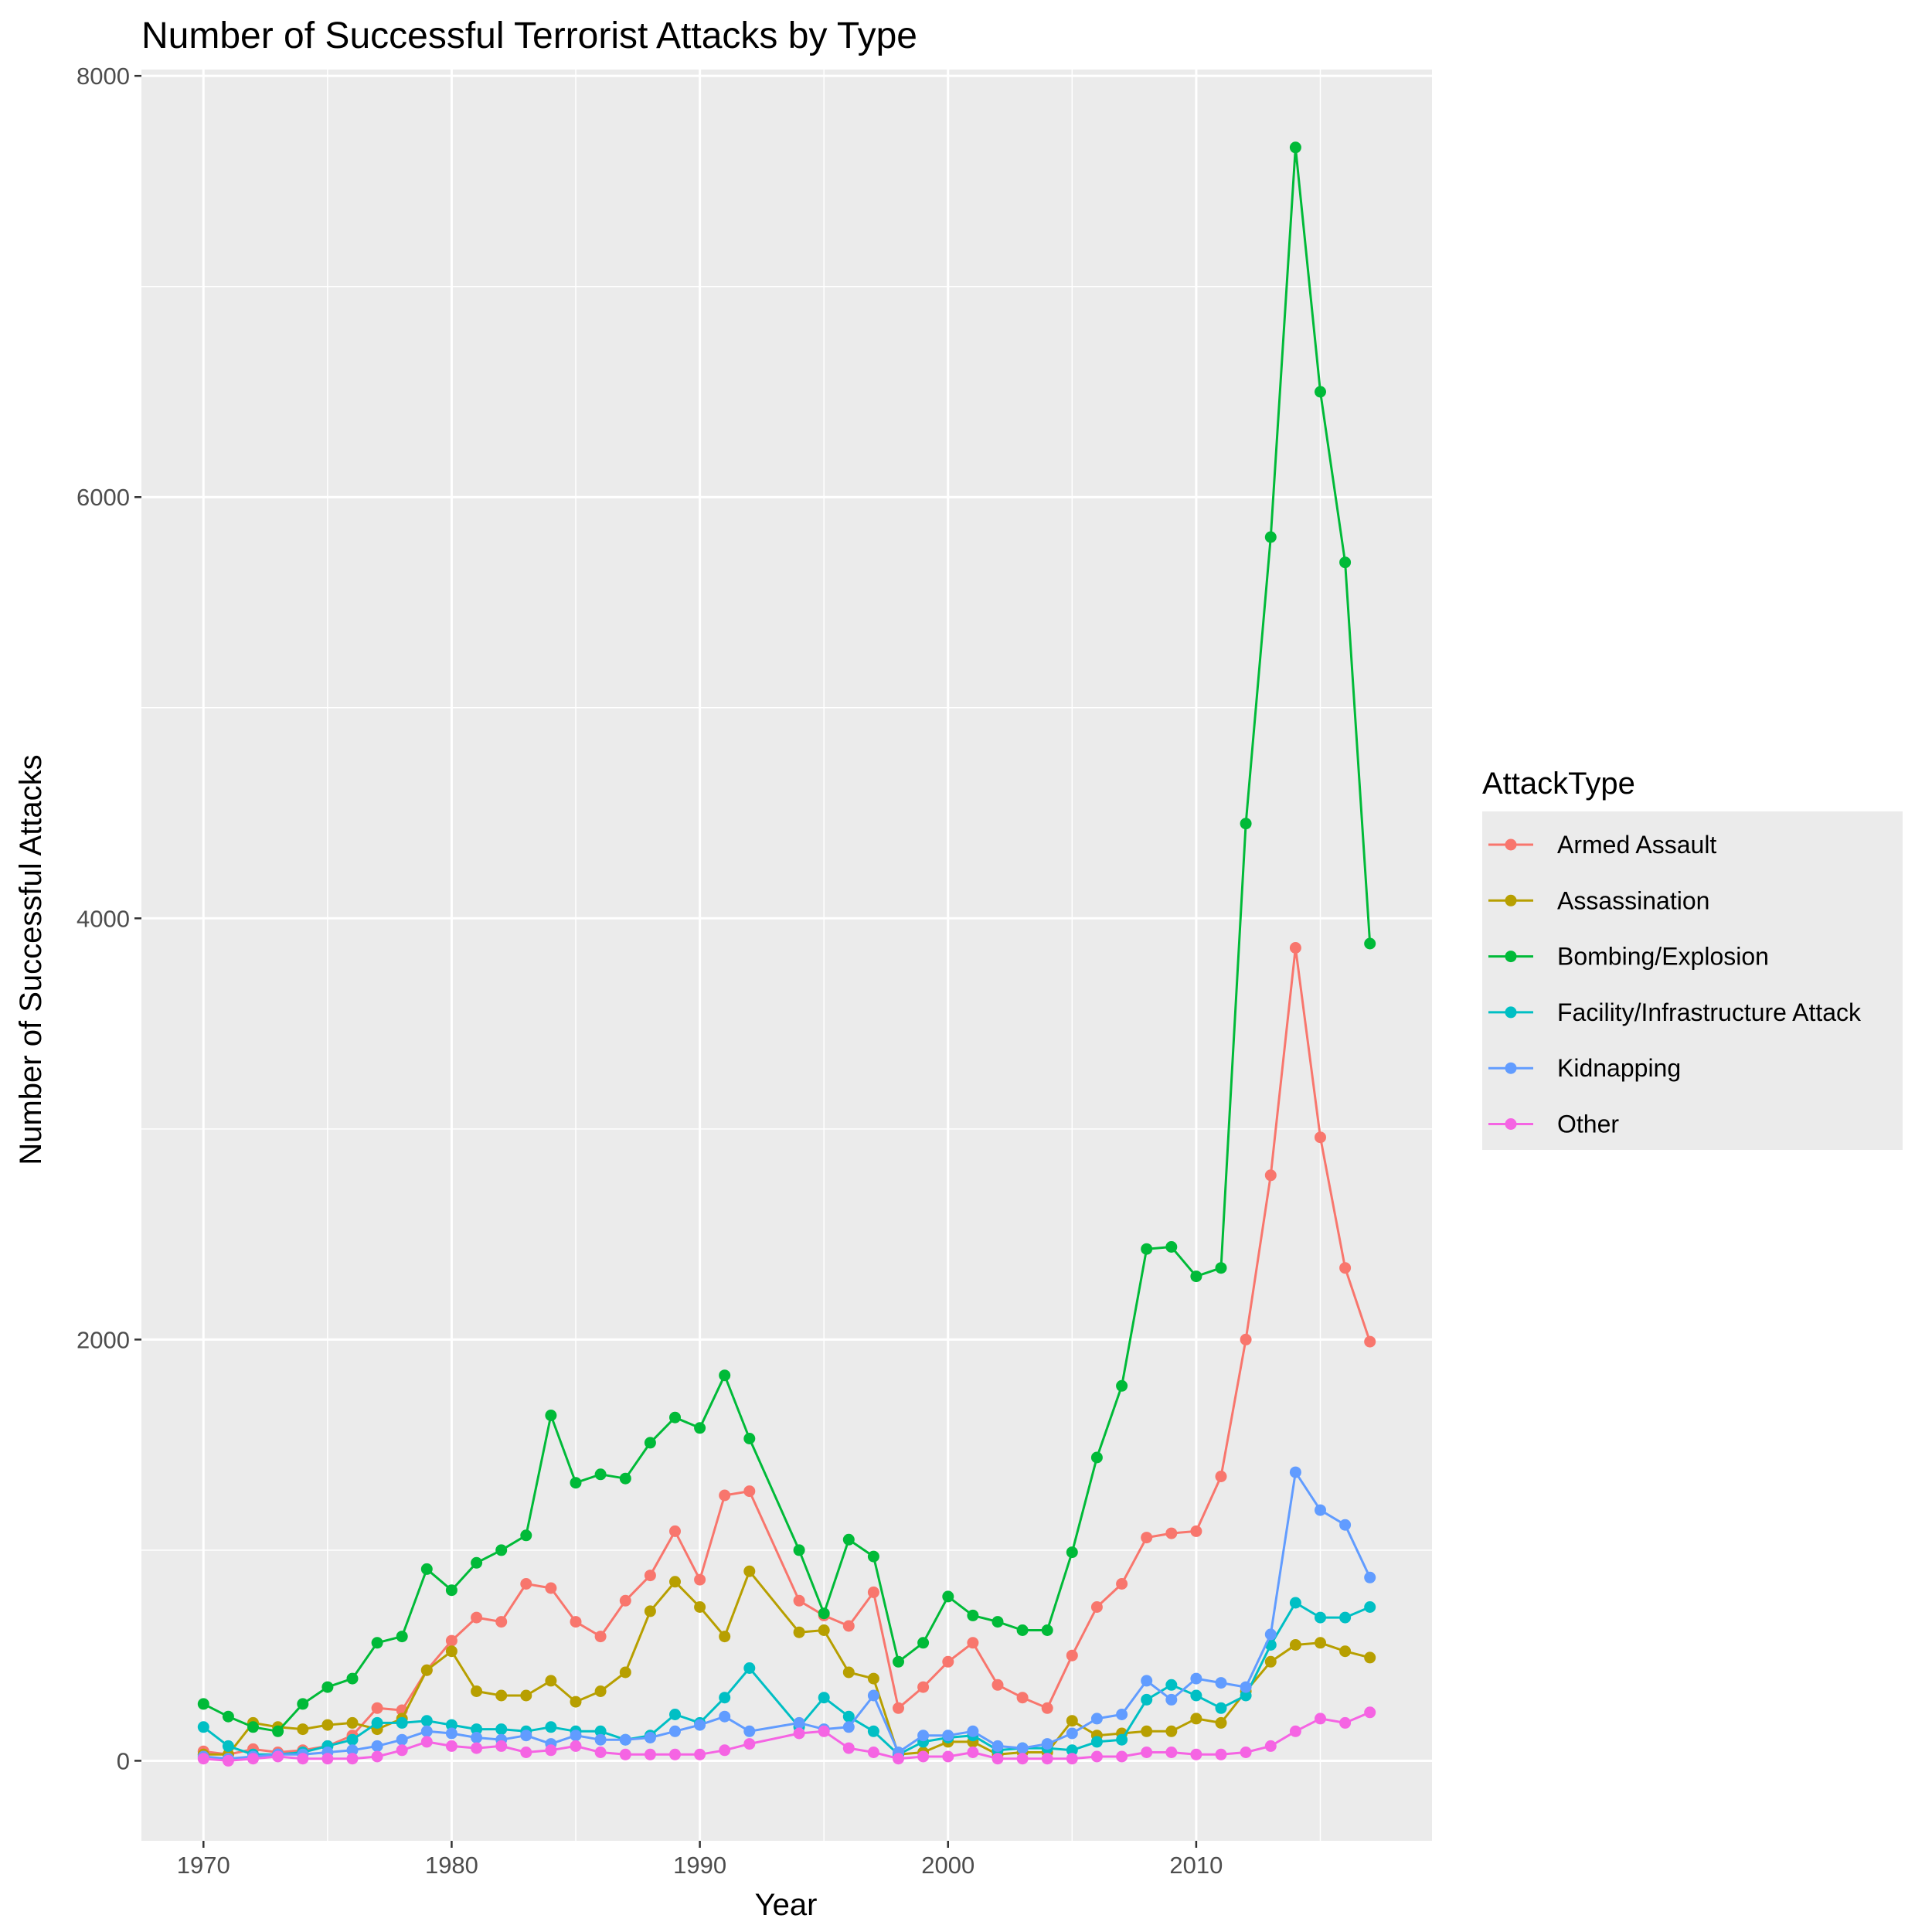 This screenshot has width=1932, height=1932. What do you see at coordinates (1599, 900) in the screenshot?
I see `legend-item-assassination: Assassination` at bounding box center [1599, 900].